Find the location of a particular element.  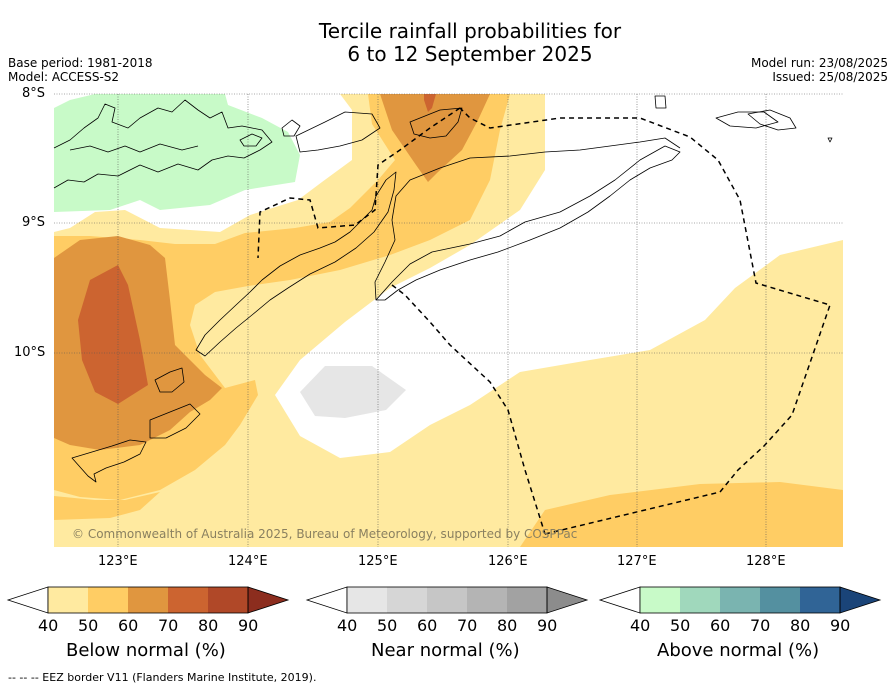

cb3-tick-70: 70 is located at coordinates (760, 625).